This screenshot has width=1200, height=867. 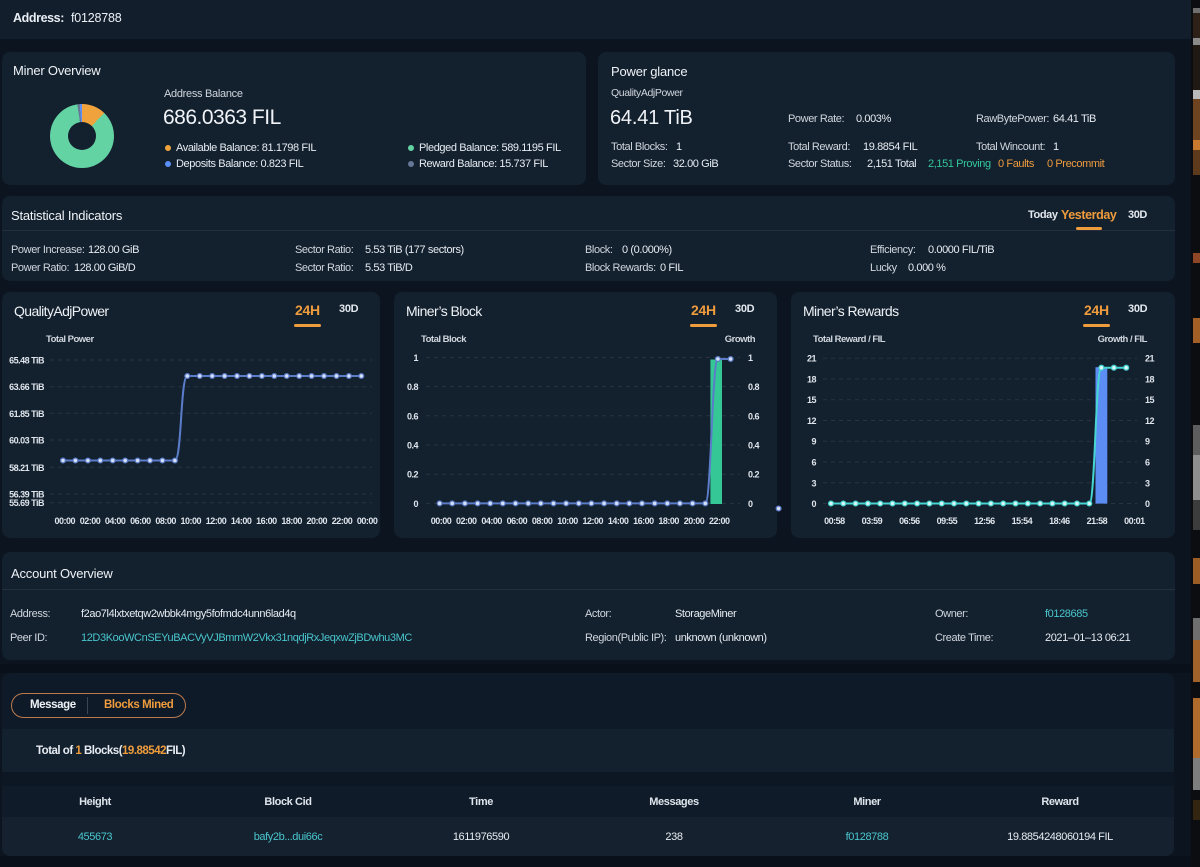 I want to click on svg-text: 21:58, so click(x=1097, y=521).